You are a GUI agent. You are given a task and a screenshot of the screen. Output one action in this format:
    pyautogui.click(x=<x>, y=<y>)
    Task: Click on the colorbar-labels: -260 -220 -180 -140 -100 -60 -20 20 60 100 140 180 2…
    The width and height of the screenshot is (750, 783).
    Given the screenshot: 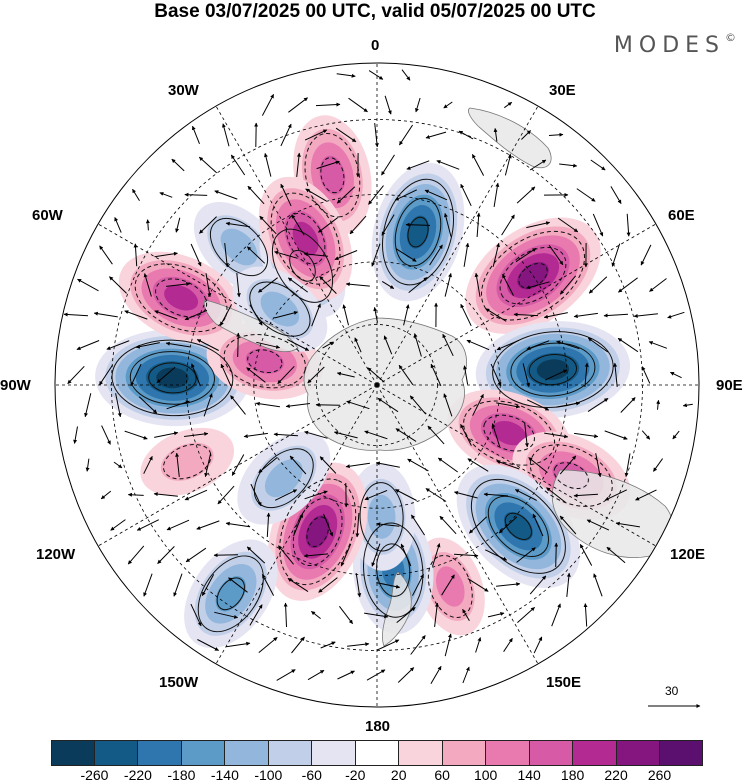 What is the action you would take?
    pyautogui.click(x=375, y=775)
    